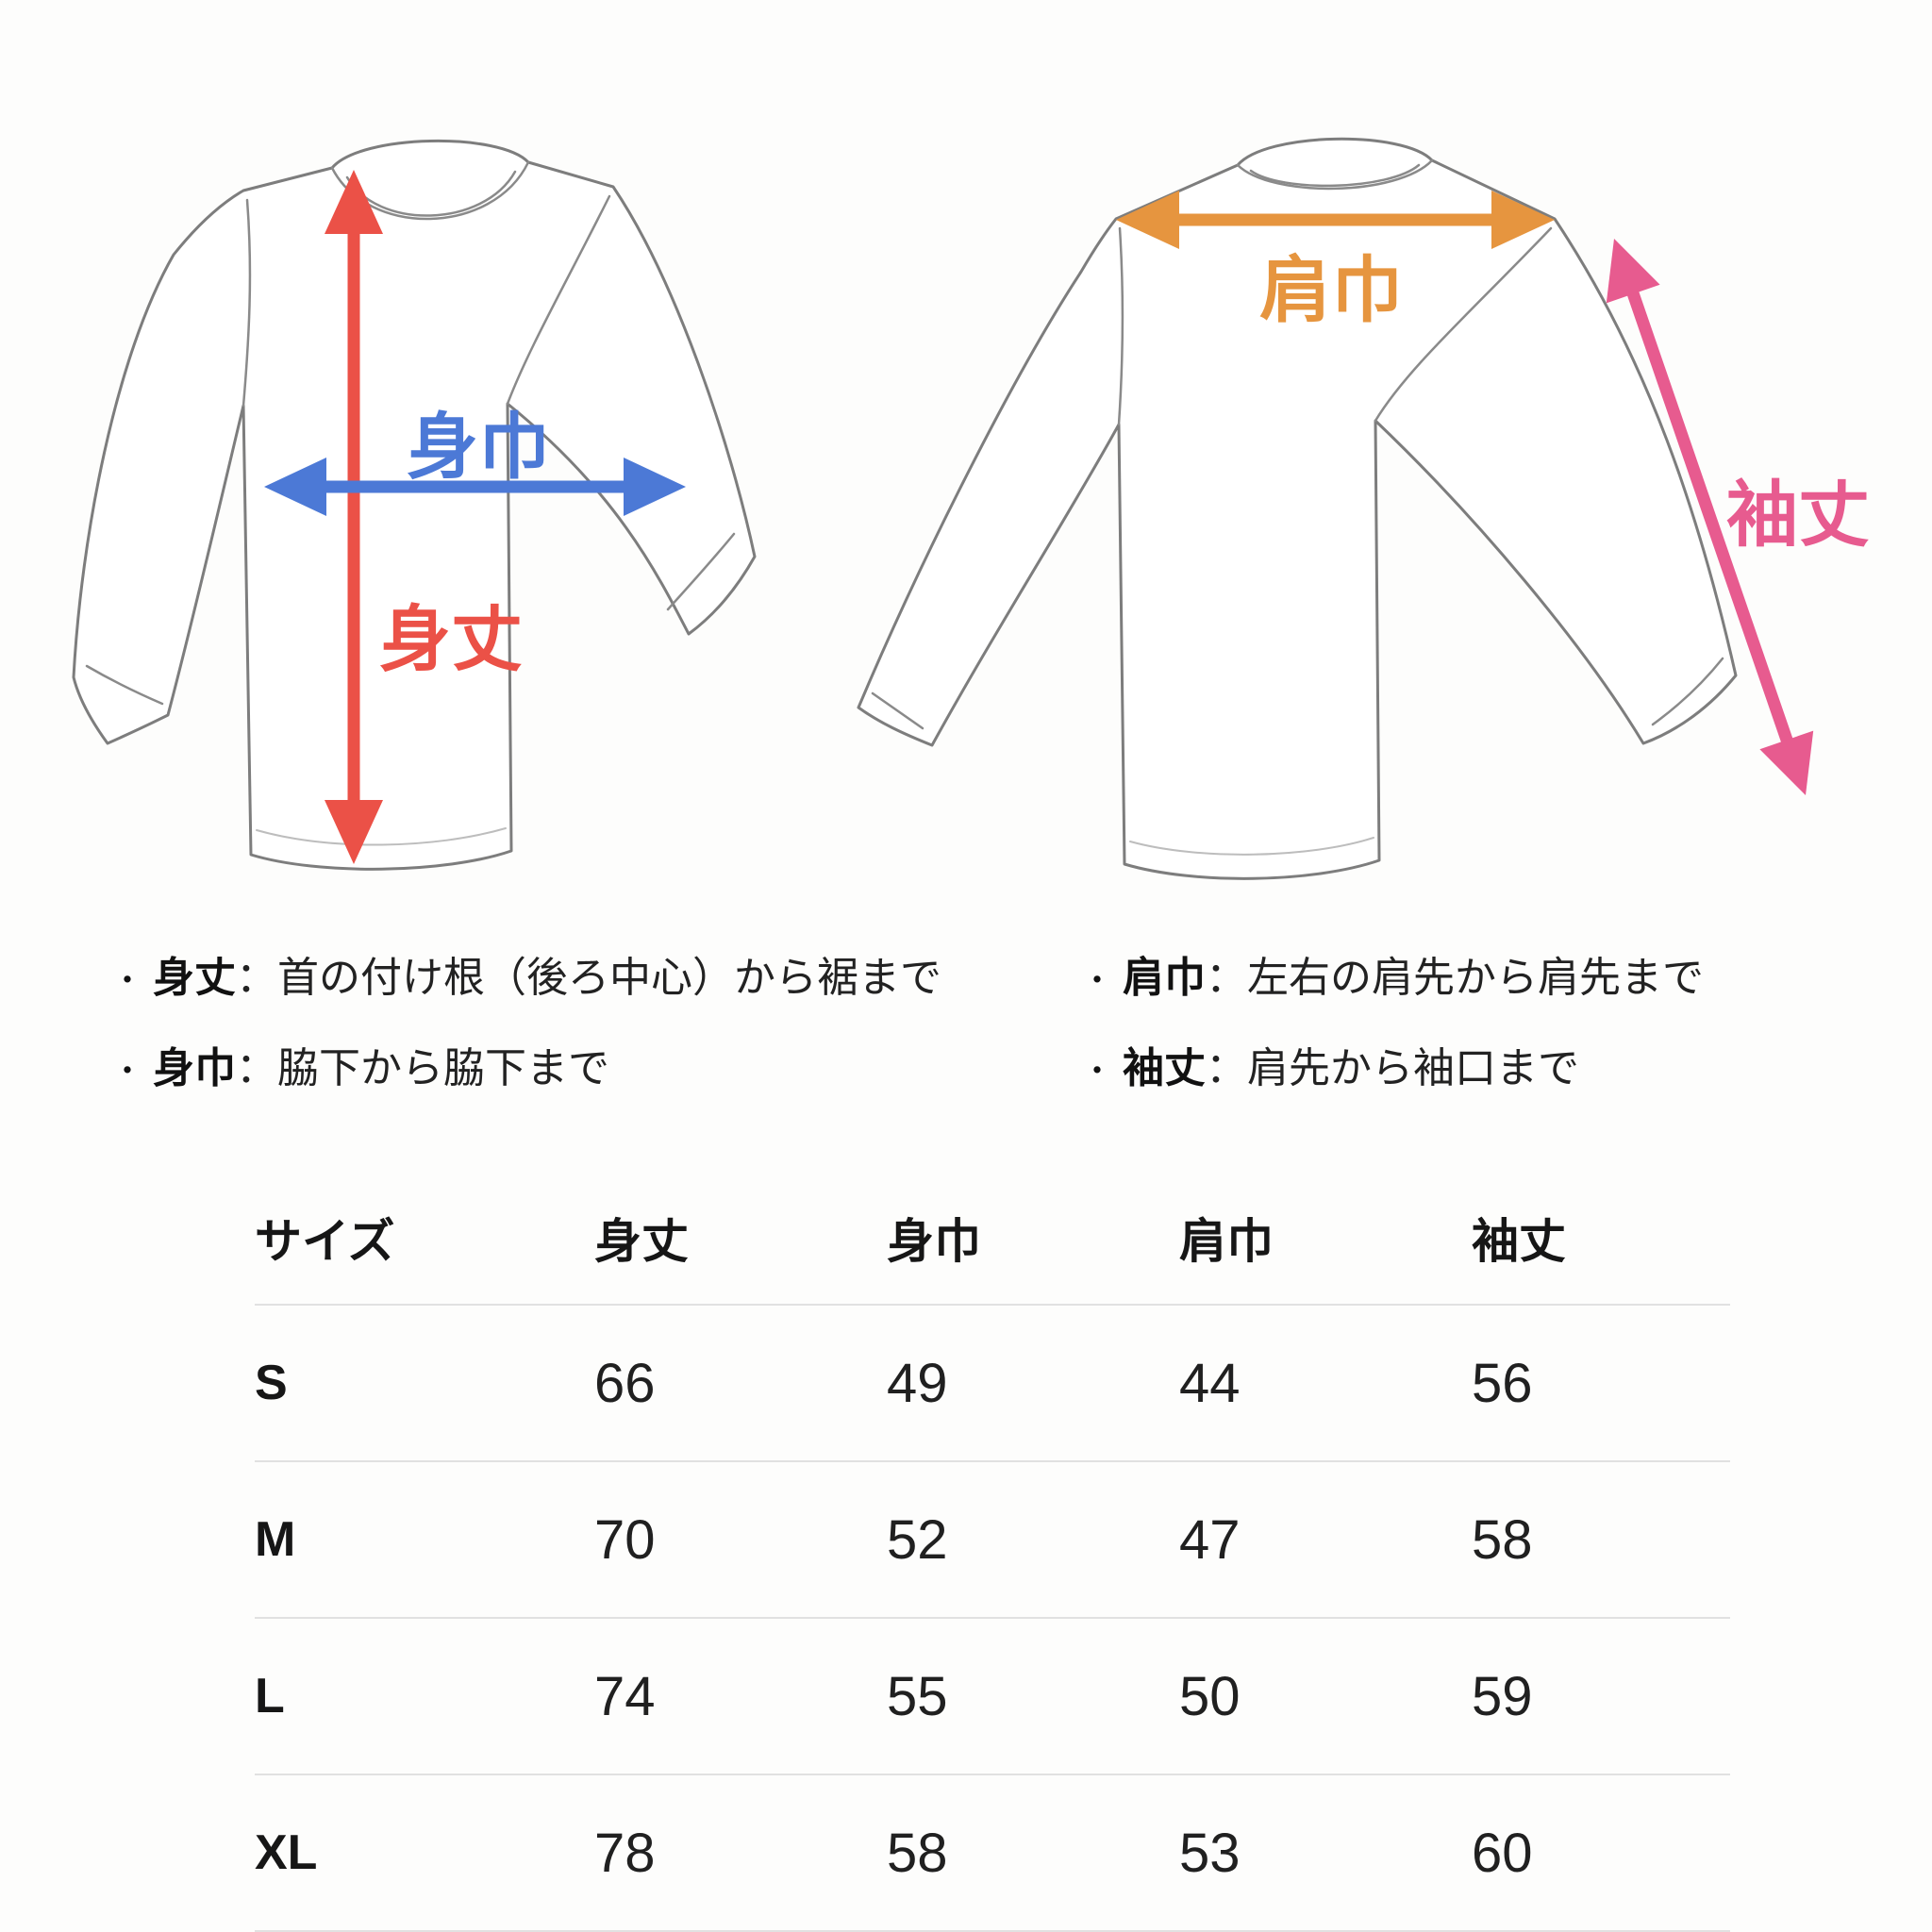 This screenshot has width=1932, height=1932. I want to click on legend-description: 首の付け根（後ろ中心）から裾まで, so click(609, 978).